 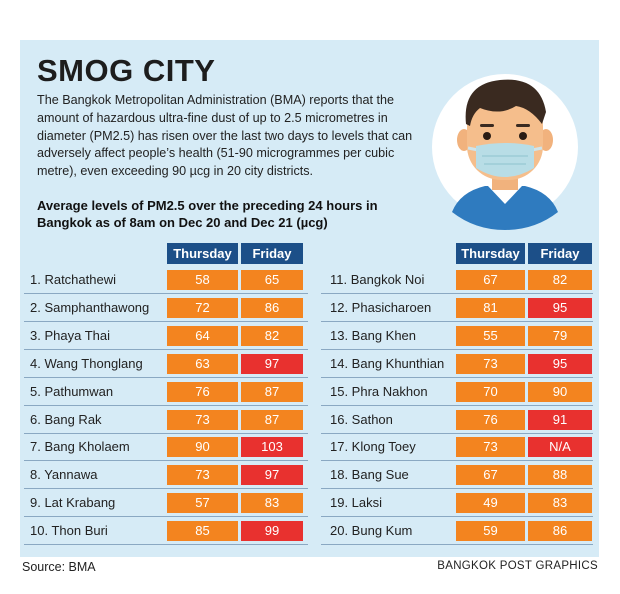 I want to click on thursday-value: 90, so click(x=202, y=447).